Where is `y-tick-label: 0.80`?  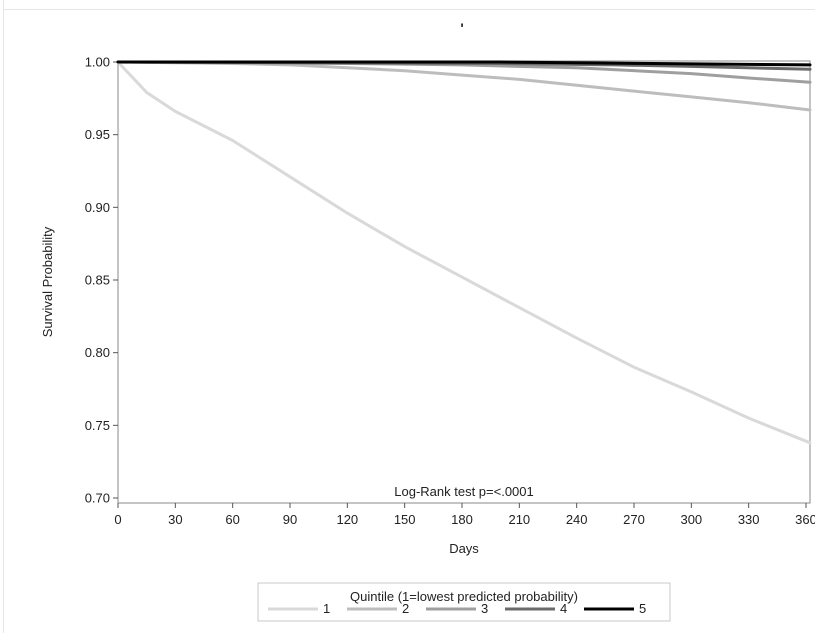 y-tick-label: 0.80 is located at coordinates (97, 352).